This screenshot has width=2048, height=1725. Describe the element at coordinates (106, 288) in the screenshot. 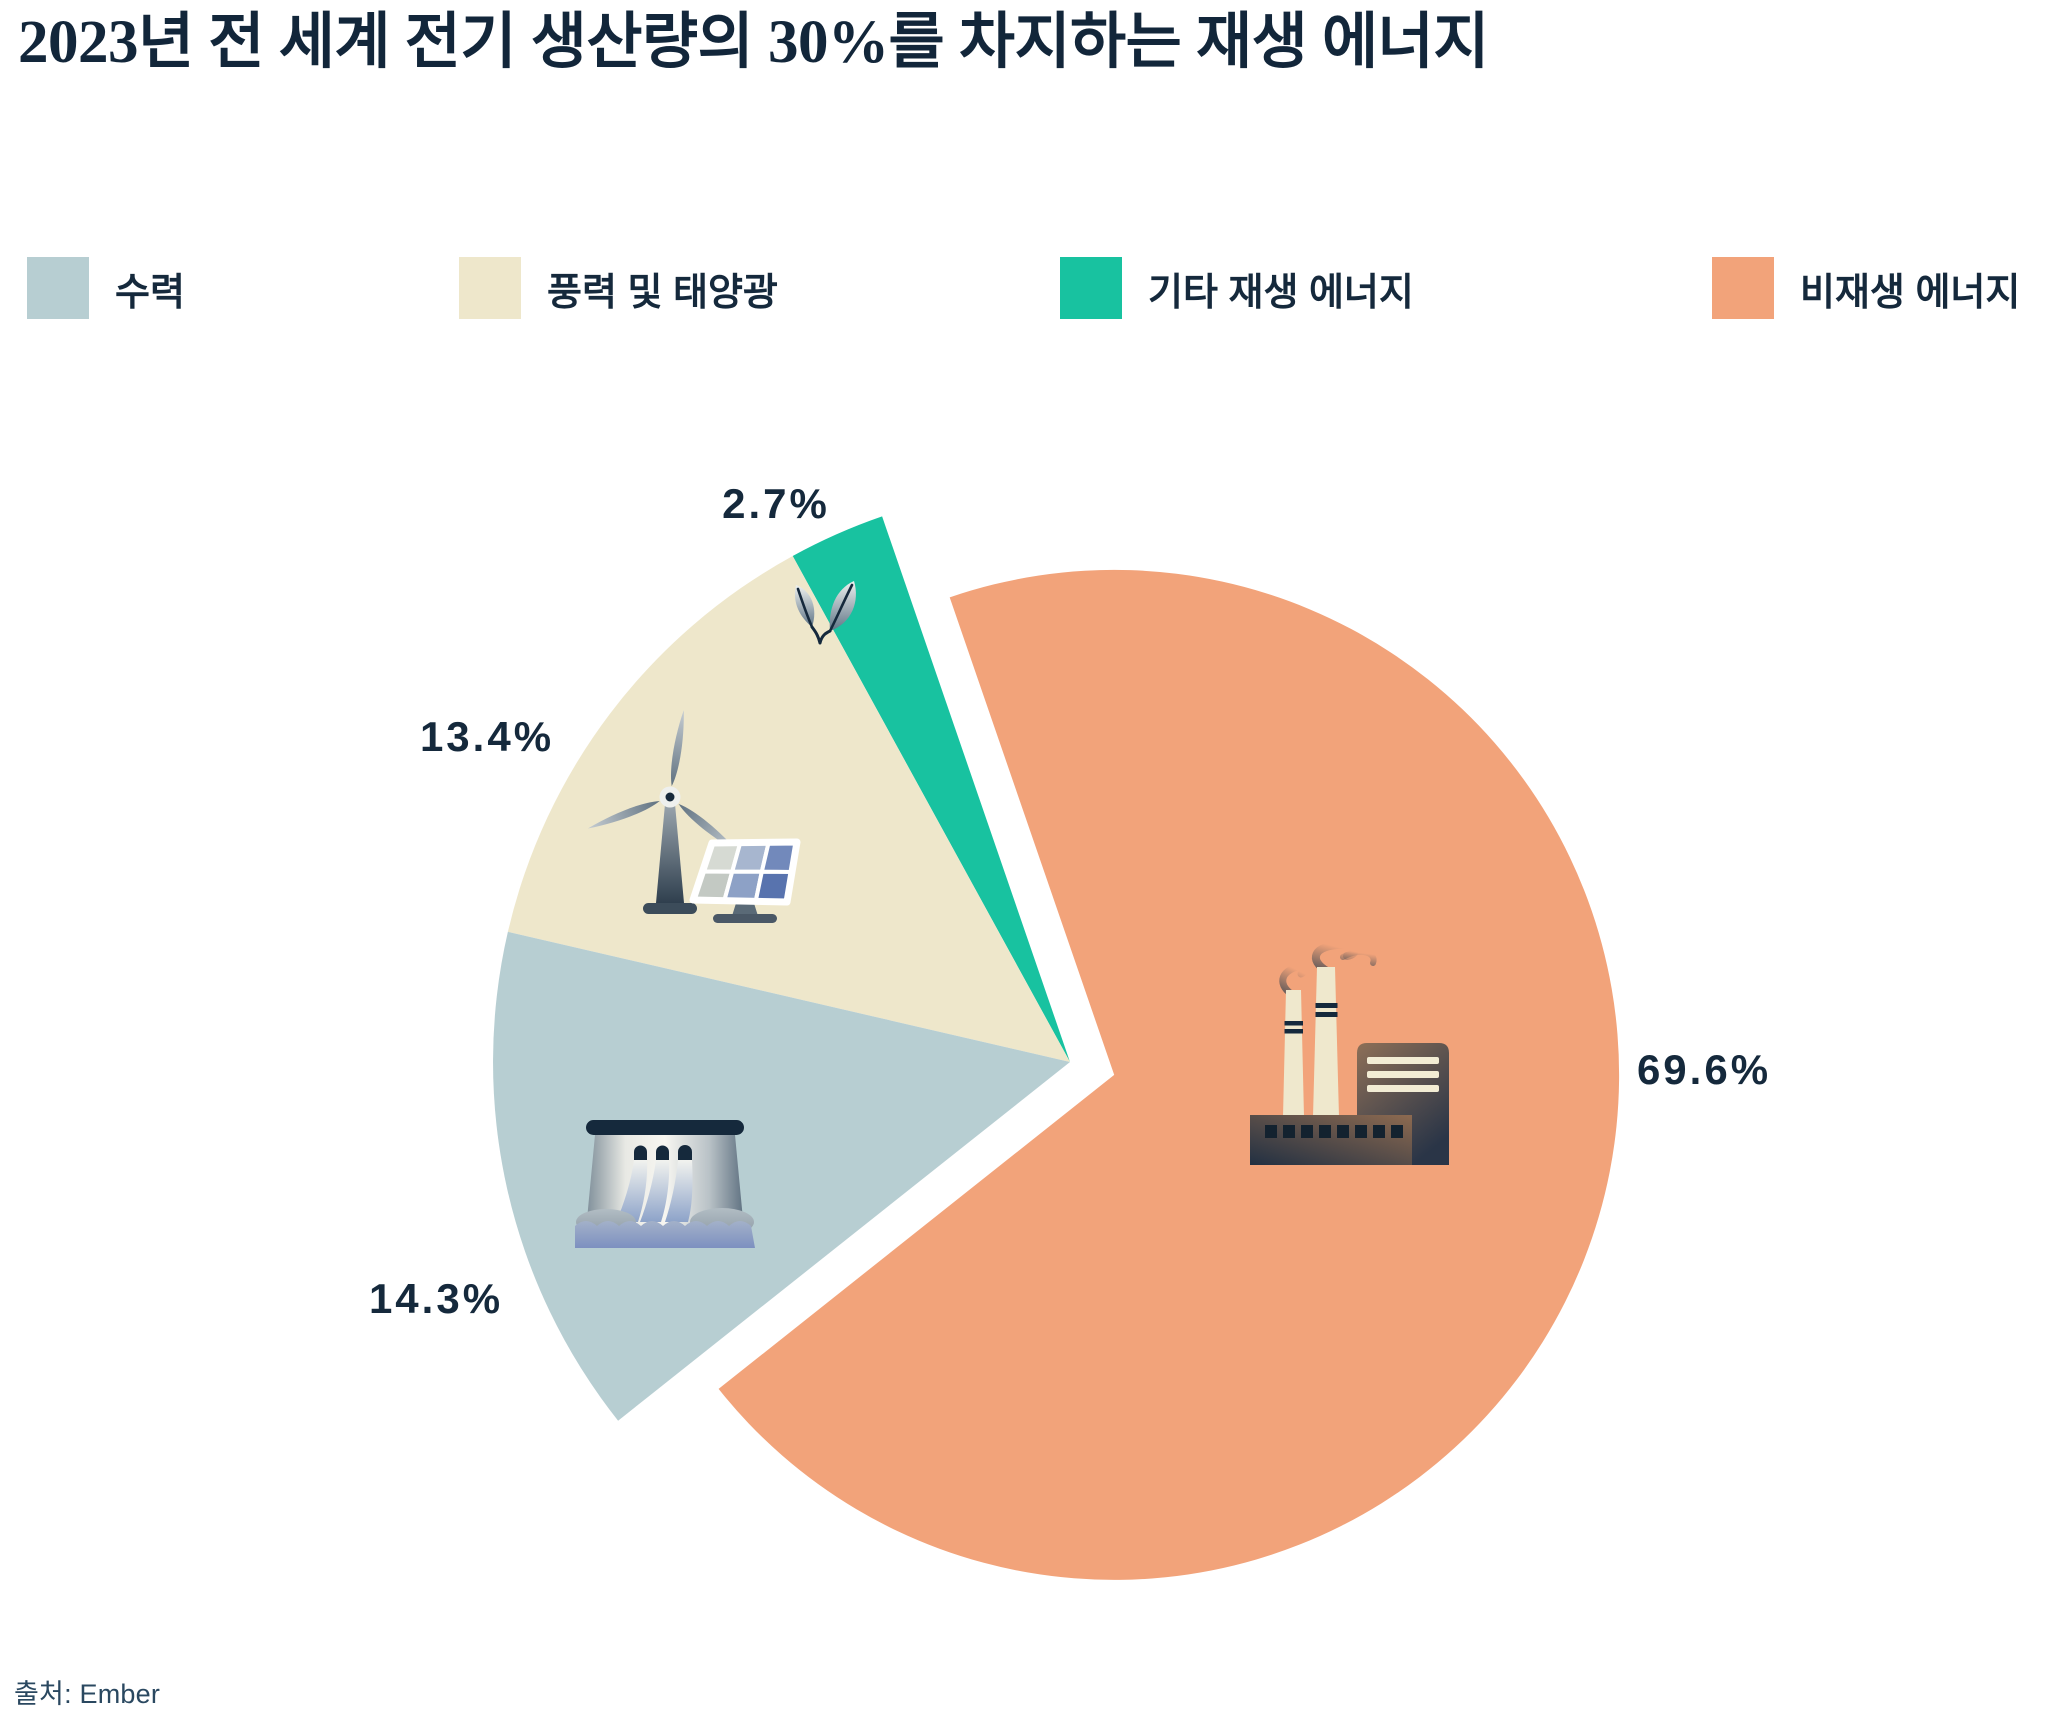

I see `legend-item-hydro: 수력` at that location.